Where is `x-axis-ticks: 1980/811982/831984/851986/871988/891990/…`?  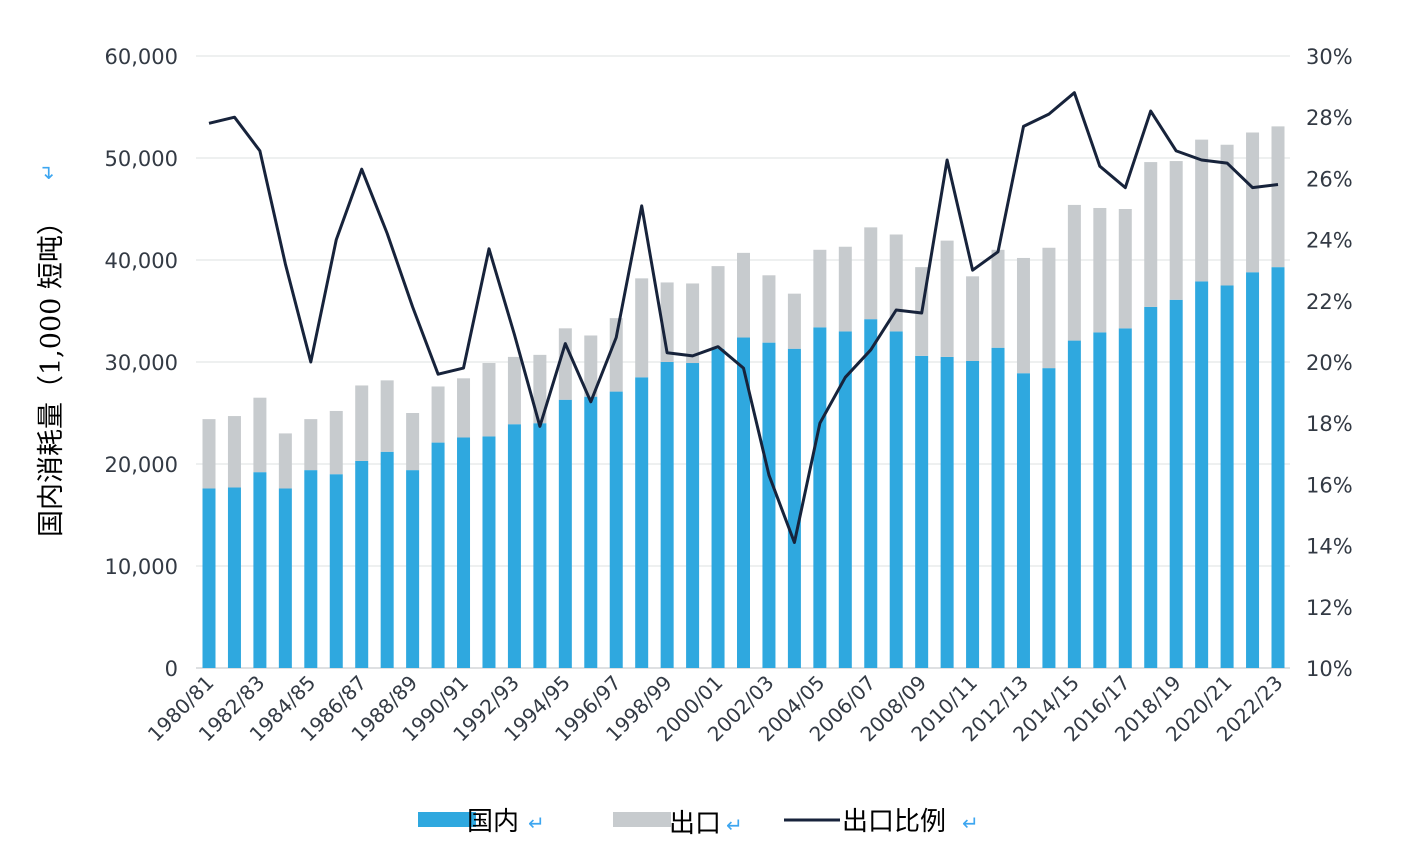
x-axis-ticks: 1980/811982/831984/851986/871988/891990/… is located at coordinates (715, 709).